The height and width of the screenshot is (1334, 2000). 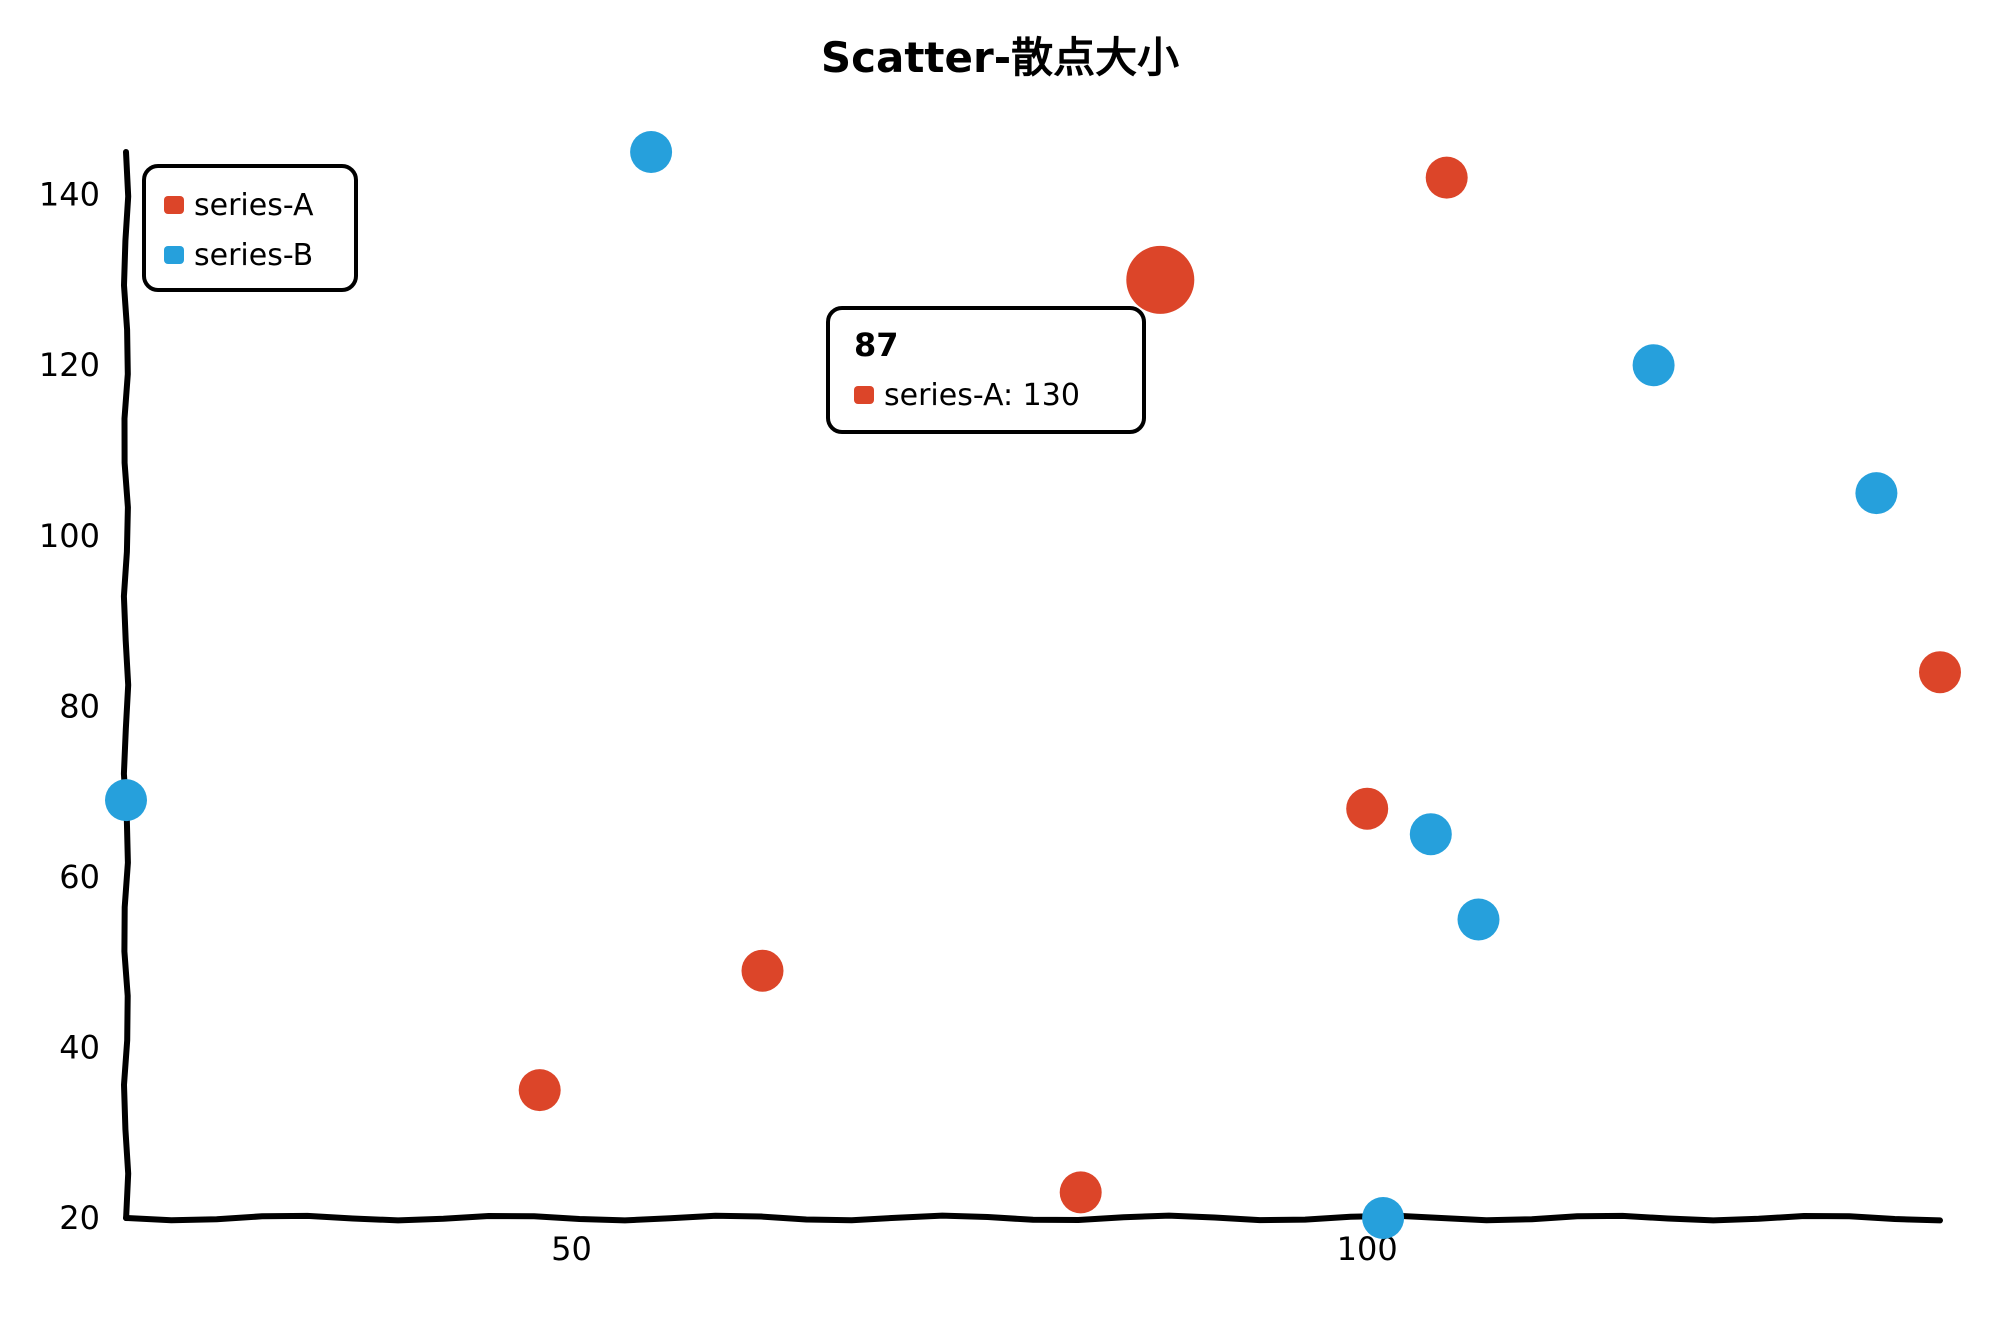 What do you see at coordinates (1000, 57) in the screenshot?
I see `chart-title: Scatter-散点大小` at bounding box center [1000, 57].